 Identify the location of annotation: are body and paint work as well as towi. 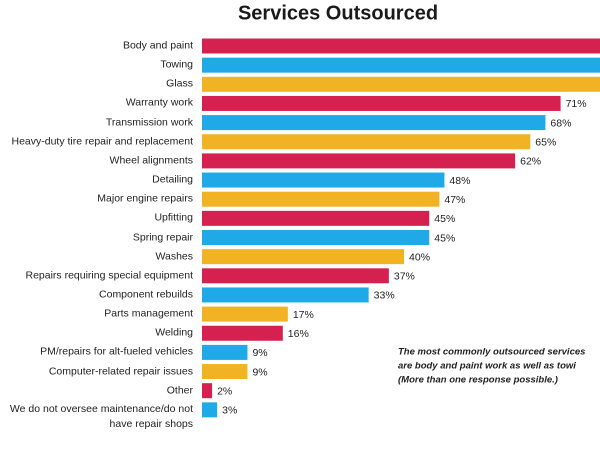
(487, 366).